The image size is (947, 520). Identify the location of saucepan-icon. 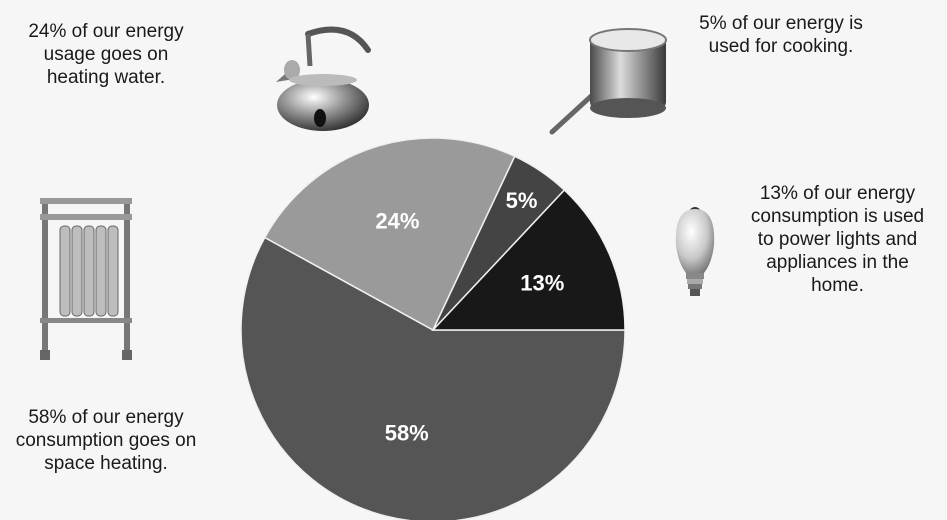
(608, 81).